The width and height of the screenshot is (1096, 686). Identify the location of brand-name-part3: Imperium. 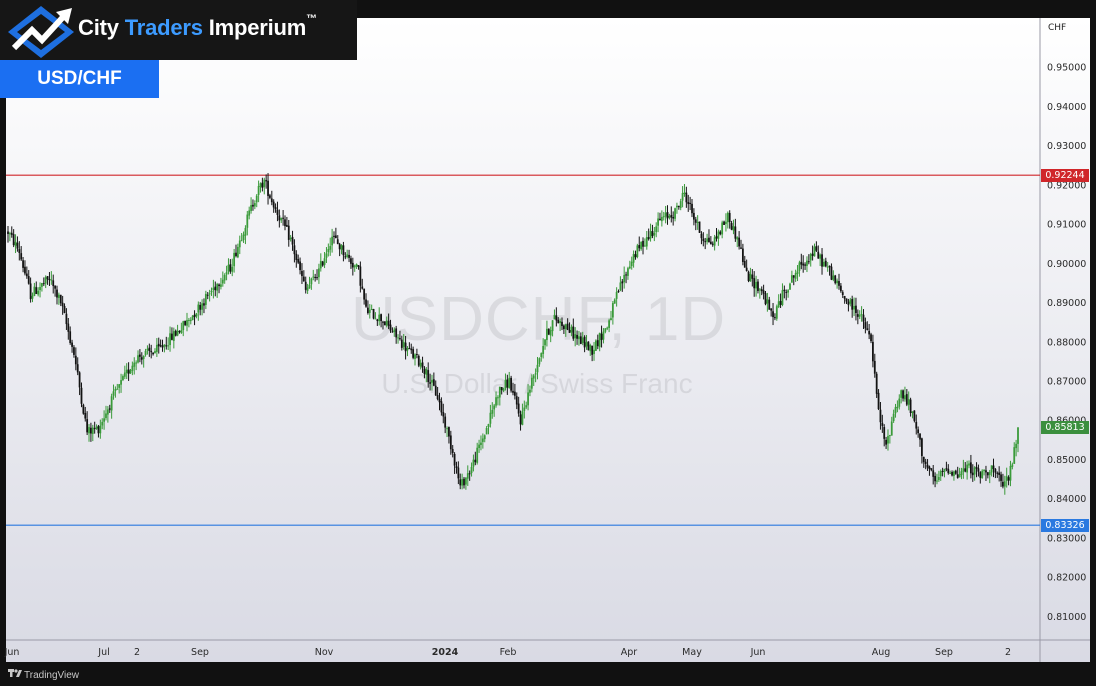
(254, 27).